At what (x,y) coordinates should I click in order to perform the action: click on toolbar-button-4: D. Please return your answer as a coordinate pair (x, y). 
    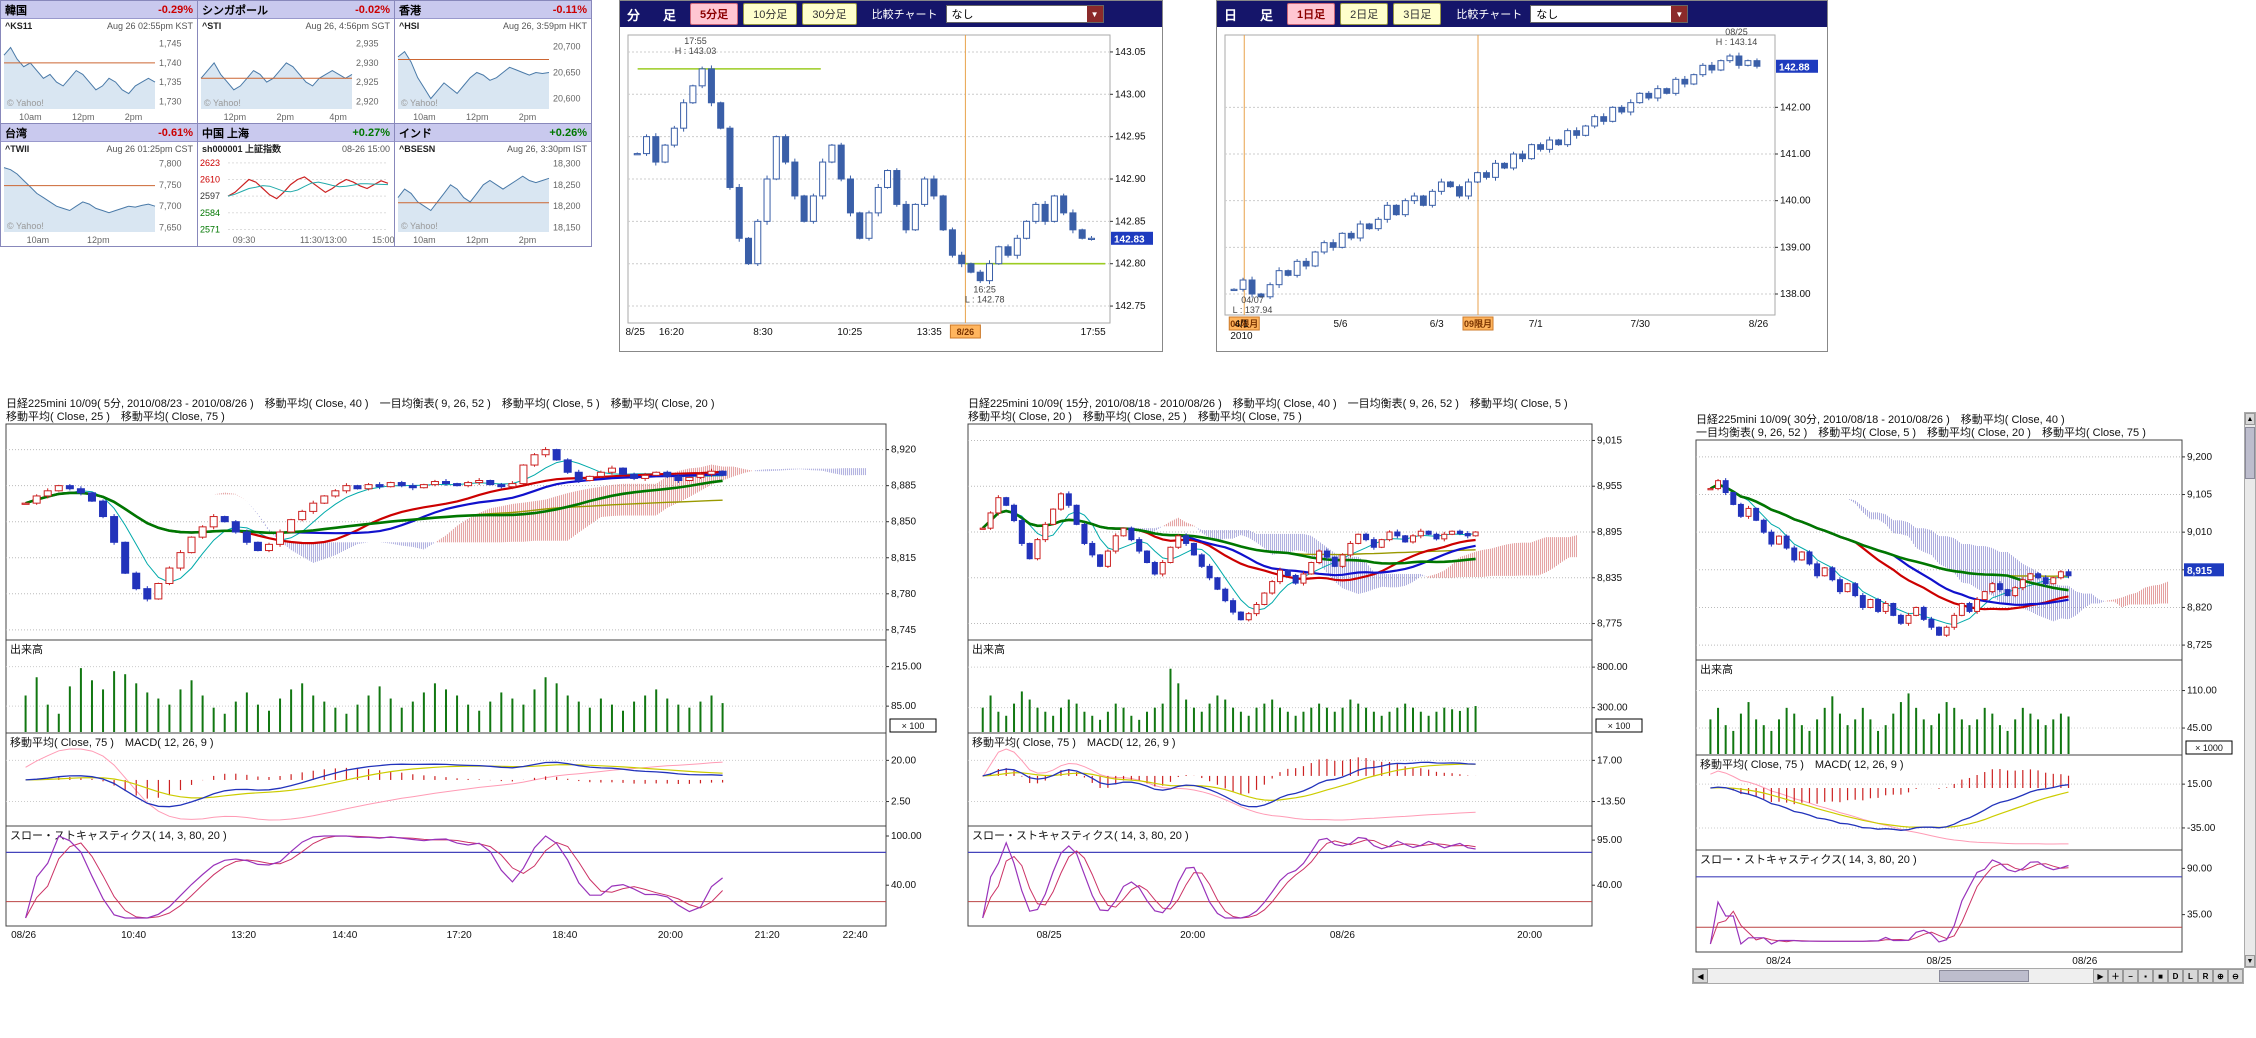
    Looking at the image, I should click on (2175, 976).